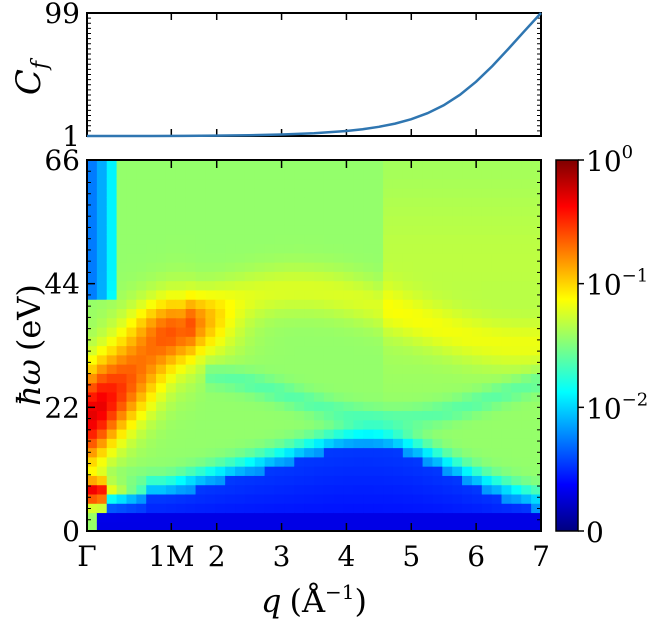  I want to click on heatmap-x-tick-label: 7, so click(541, 556).